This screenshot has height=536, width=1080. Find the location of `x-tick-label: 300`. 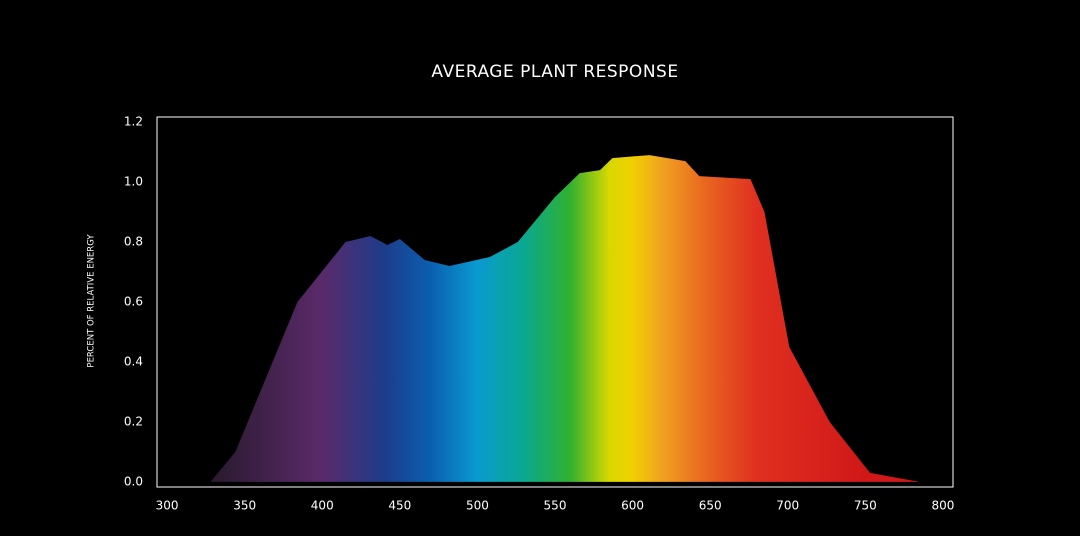

x-tick-label: 300 is located at coordinates (167, 506).